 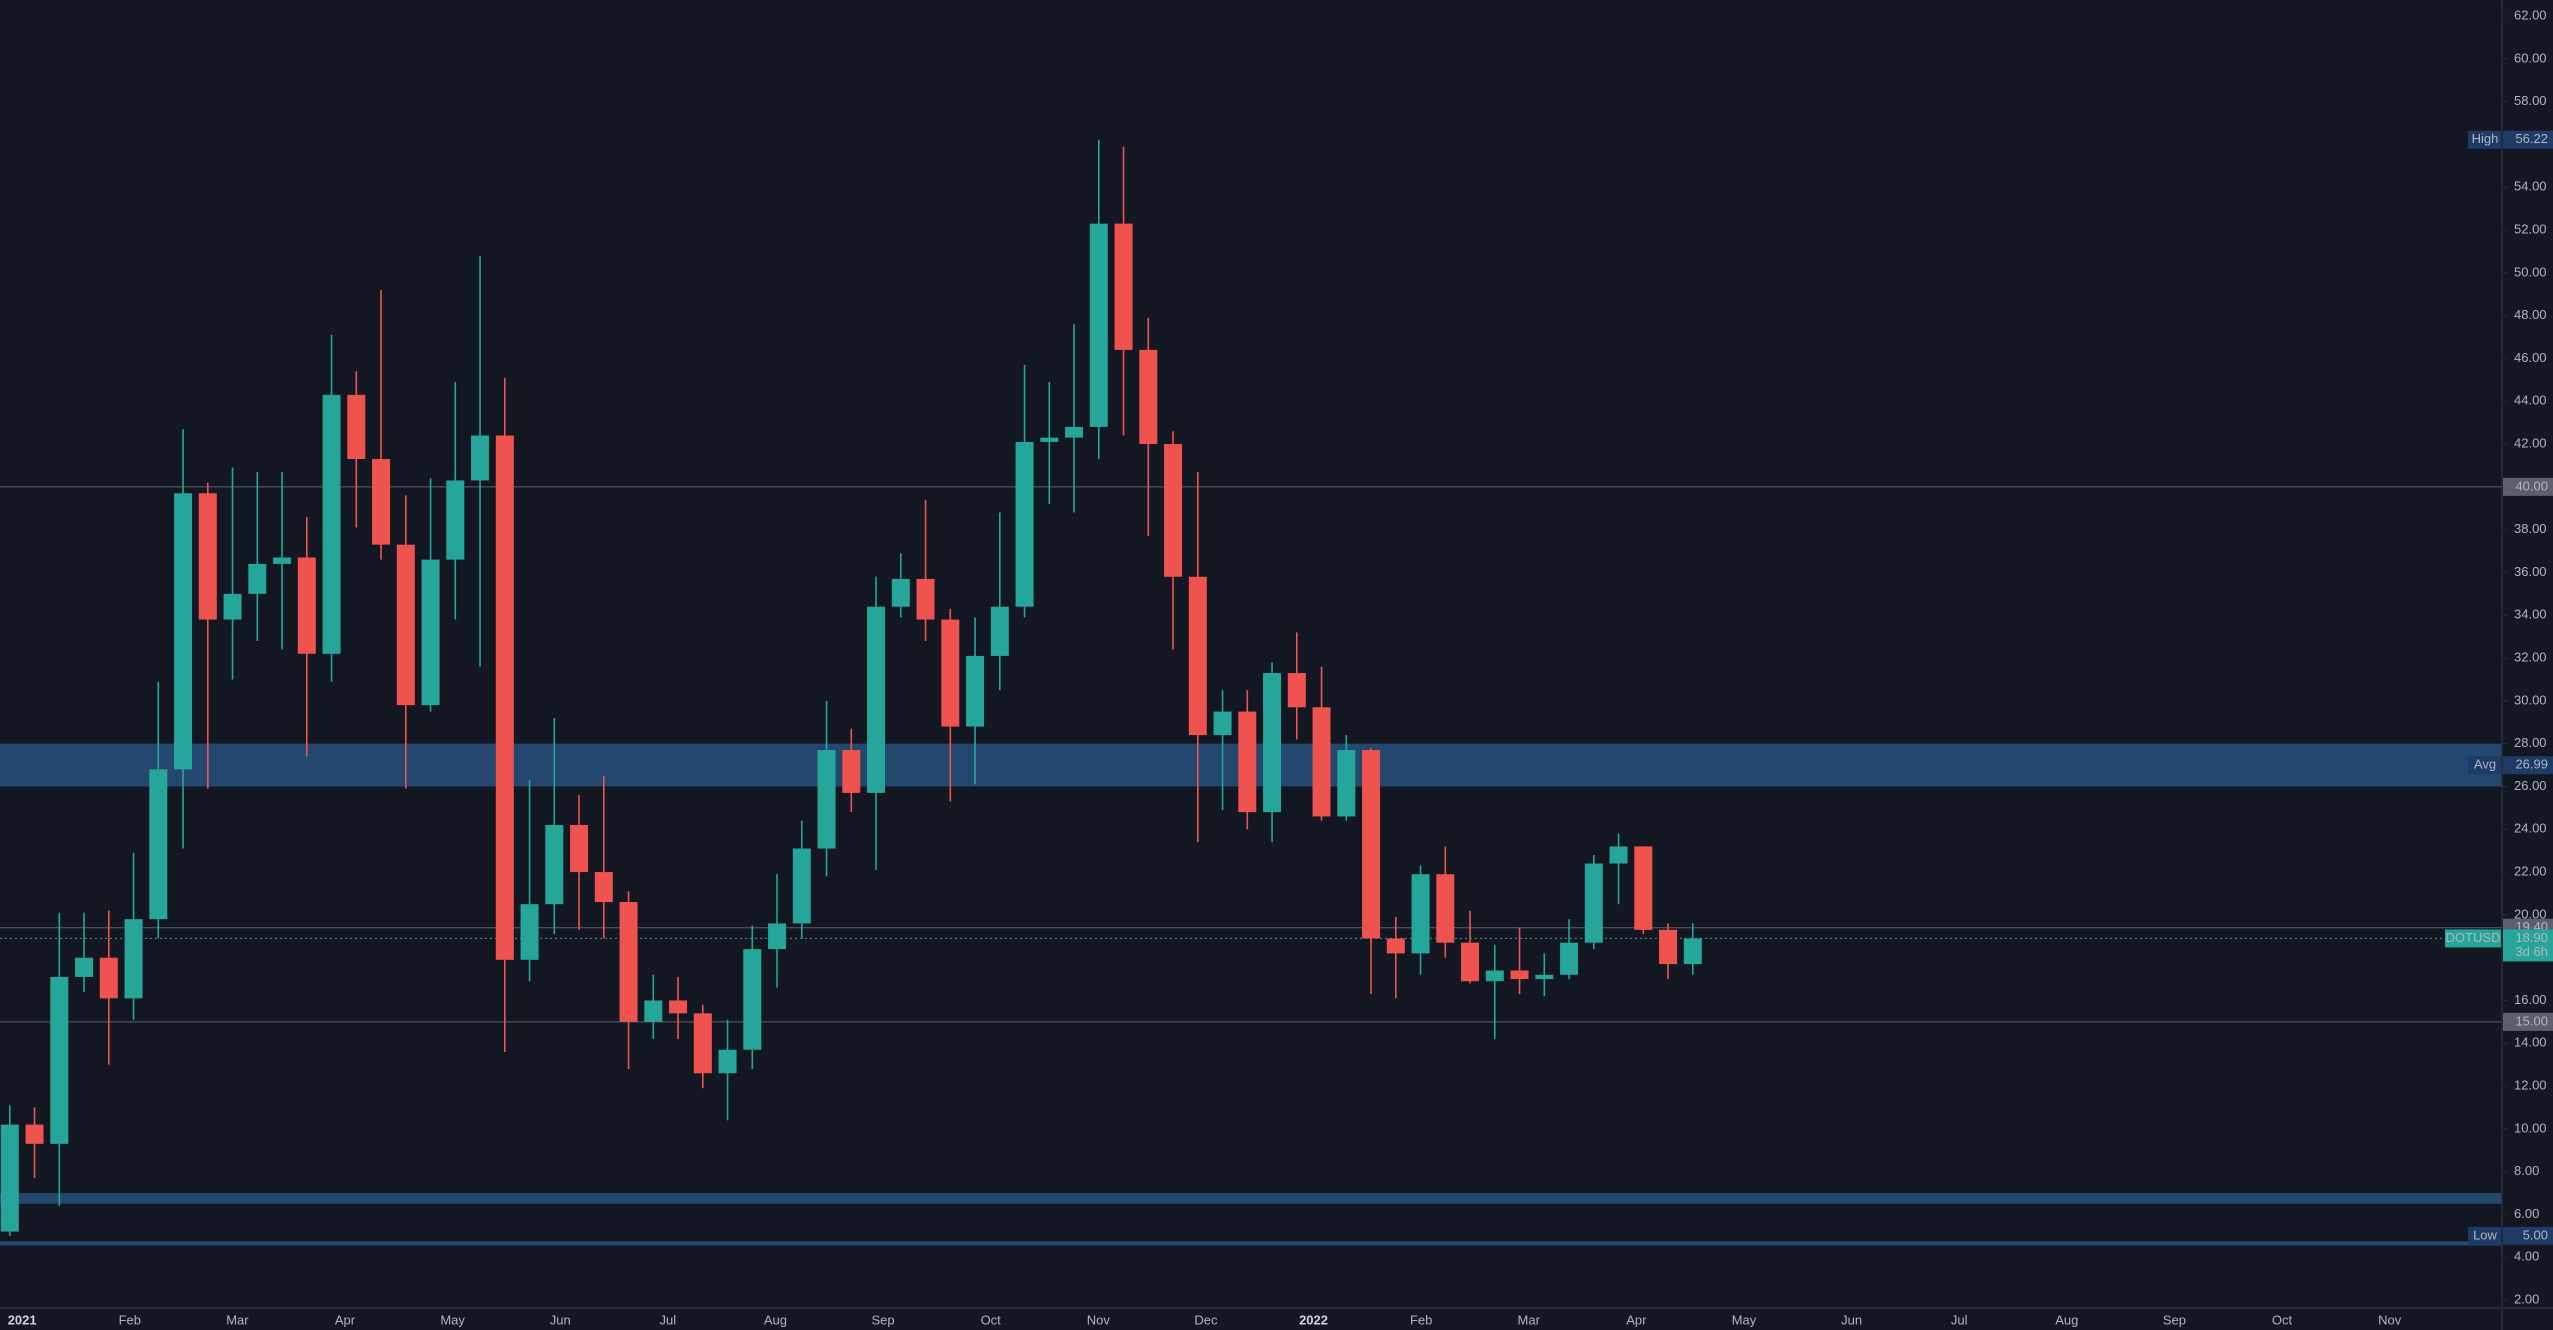 I want to click on x-tick-label: May, so click(x=452, y=1319).